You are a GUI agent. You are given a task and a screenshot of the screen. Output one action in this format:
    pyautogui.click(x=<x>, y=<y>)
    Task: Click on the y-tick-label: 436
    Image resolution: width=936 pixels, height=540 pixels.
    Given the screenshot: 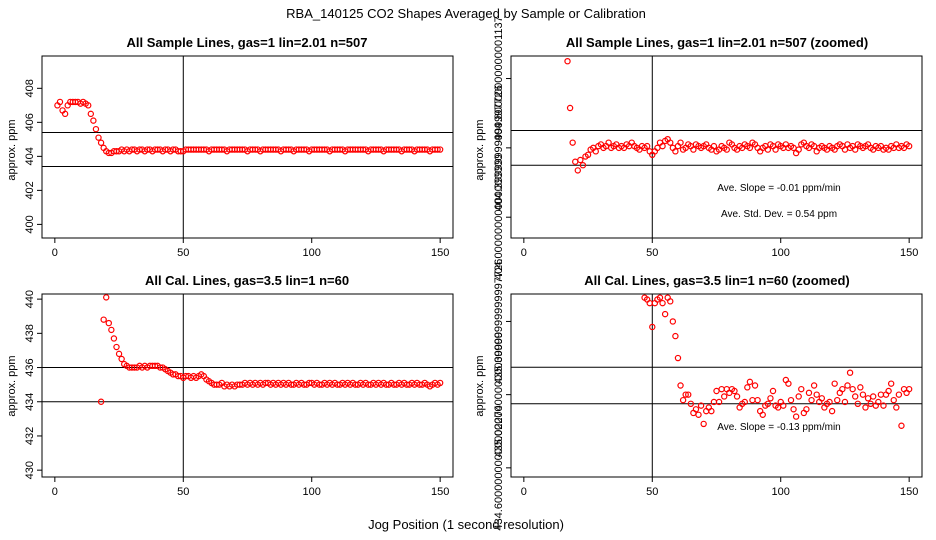 What is the action you would take?
    pyautogui.click(x=30, y=367)
    